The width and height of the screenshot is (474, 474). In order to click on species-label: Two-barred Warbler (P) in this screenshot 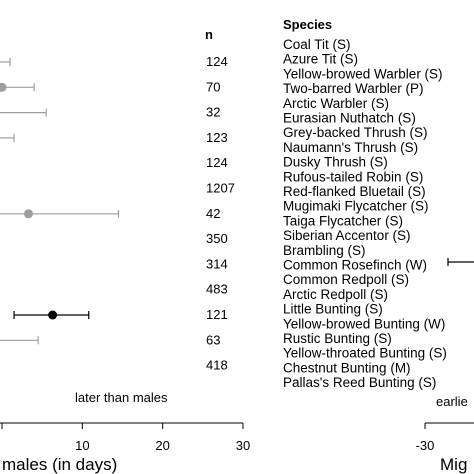, I will do `click(353, 88)`.